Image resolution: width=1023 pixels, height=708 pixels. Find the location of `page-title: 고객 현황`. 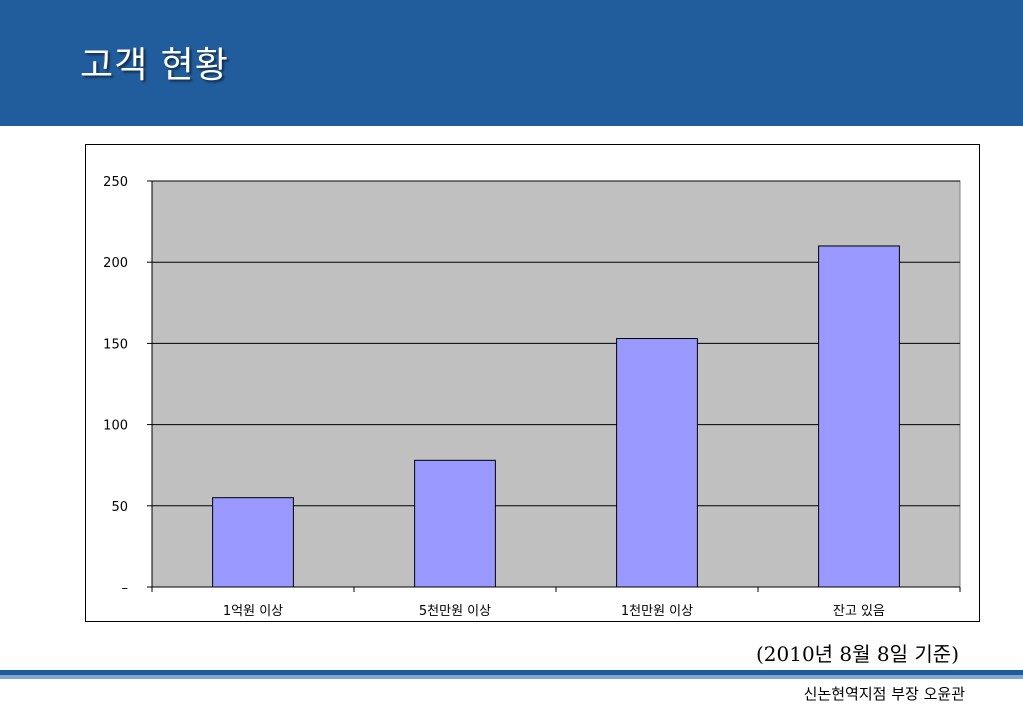

page-title: 고객 현황 is located at coordinates (154, 65).